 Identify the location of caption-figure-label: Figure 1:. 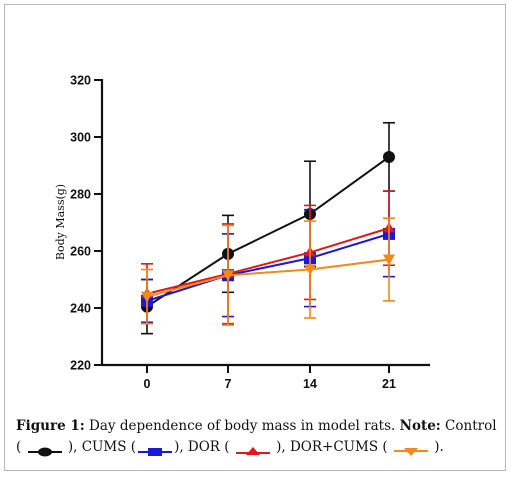
(50, 426).